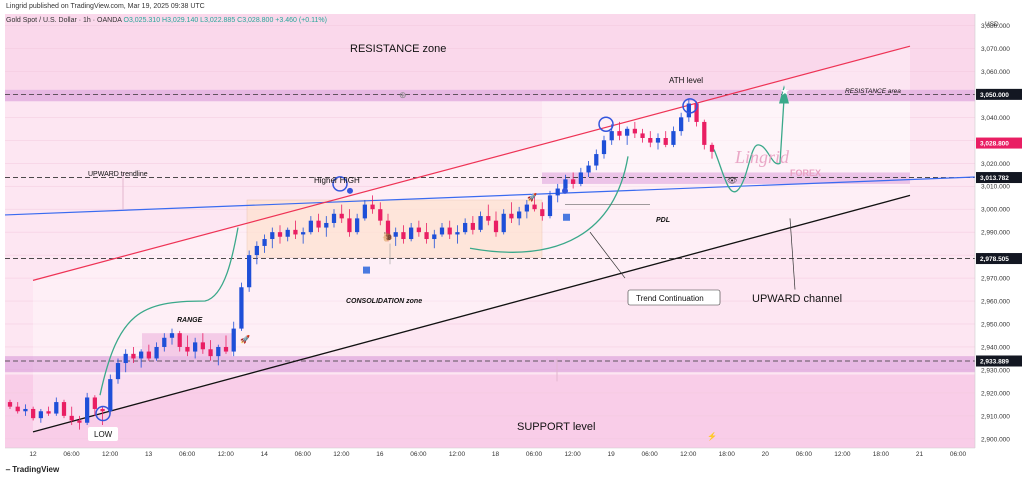  Describe the element at coordinates (792, 254) in the screenshot. I see `pointer-upward-channel` at that location.